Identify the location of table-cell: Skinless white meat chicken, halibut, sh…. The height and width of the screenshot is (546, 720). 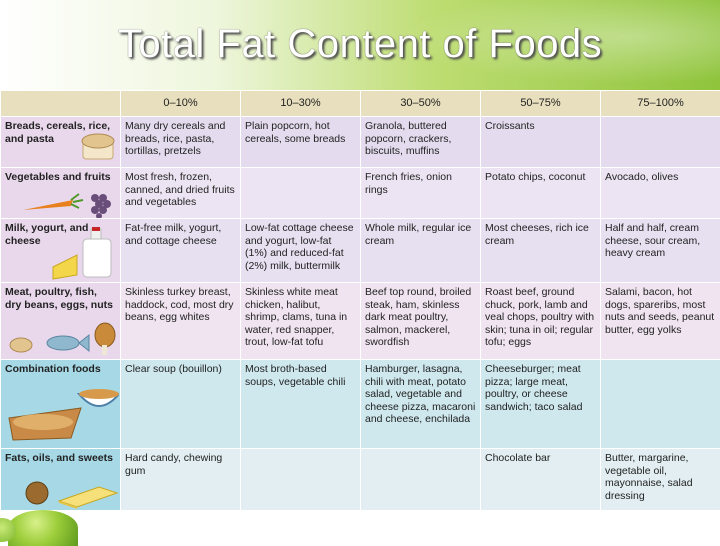
(301, 321).